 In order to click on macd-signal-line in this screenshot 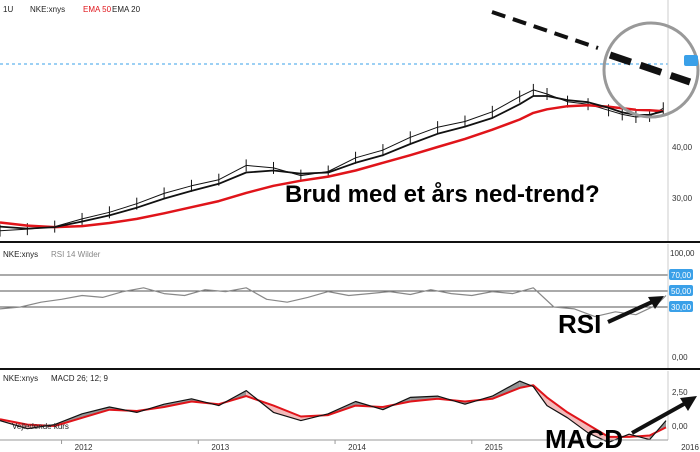, I will do `click(333, 411)`.